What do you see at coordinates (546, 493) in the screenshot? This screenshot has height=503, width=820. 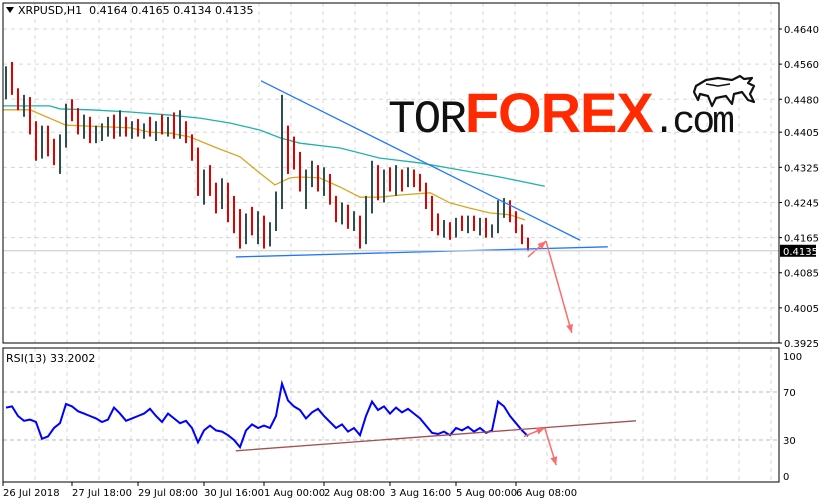 I see `x-tick-label: 6 Aug 08:00` at bounding box center [546, 493].